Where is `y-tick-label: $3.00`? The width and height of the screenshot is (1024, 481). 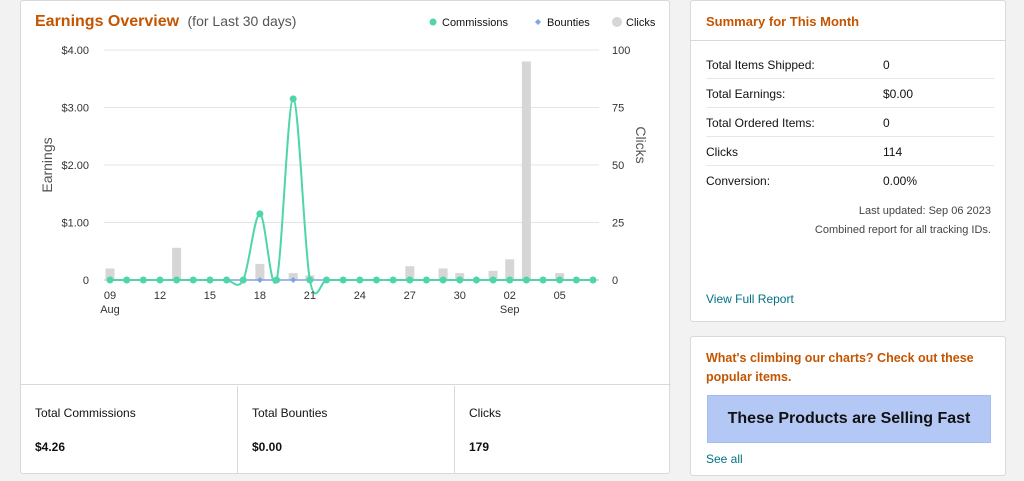
y-tick-label: $3.00 is located at coordinates (75, 109).